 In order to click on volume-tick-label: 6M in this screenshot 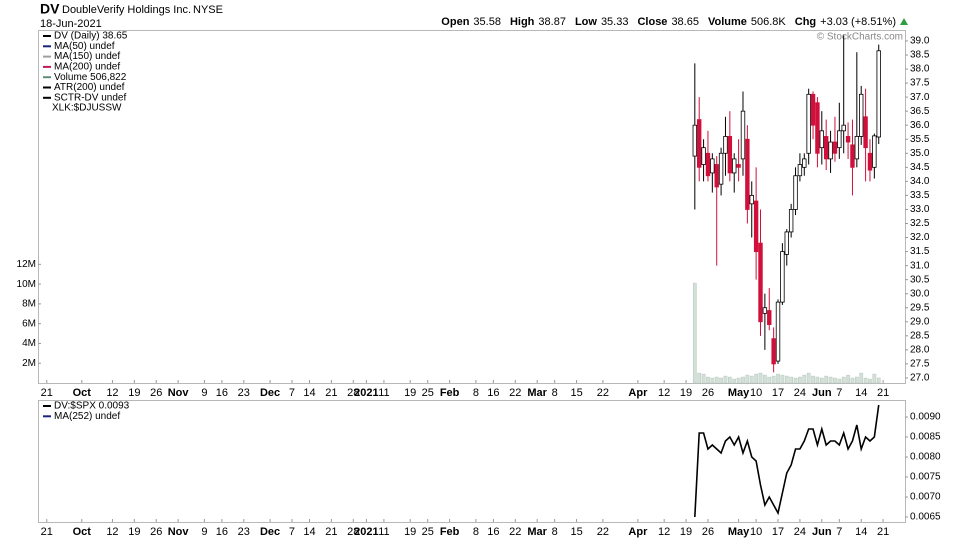, I will do `click(29, 323)`.